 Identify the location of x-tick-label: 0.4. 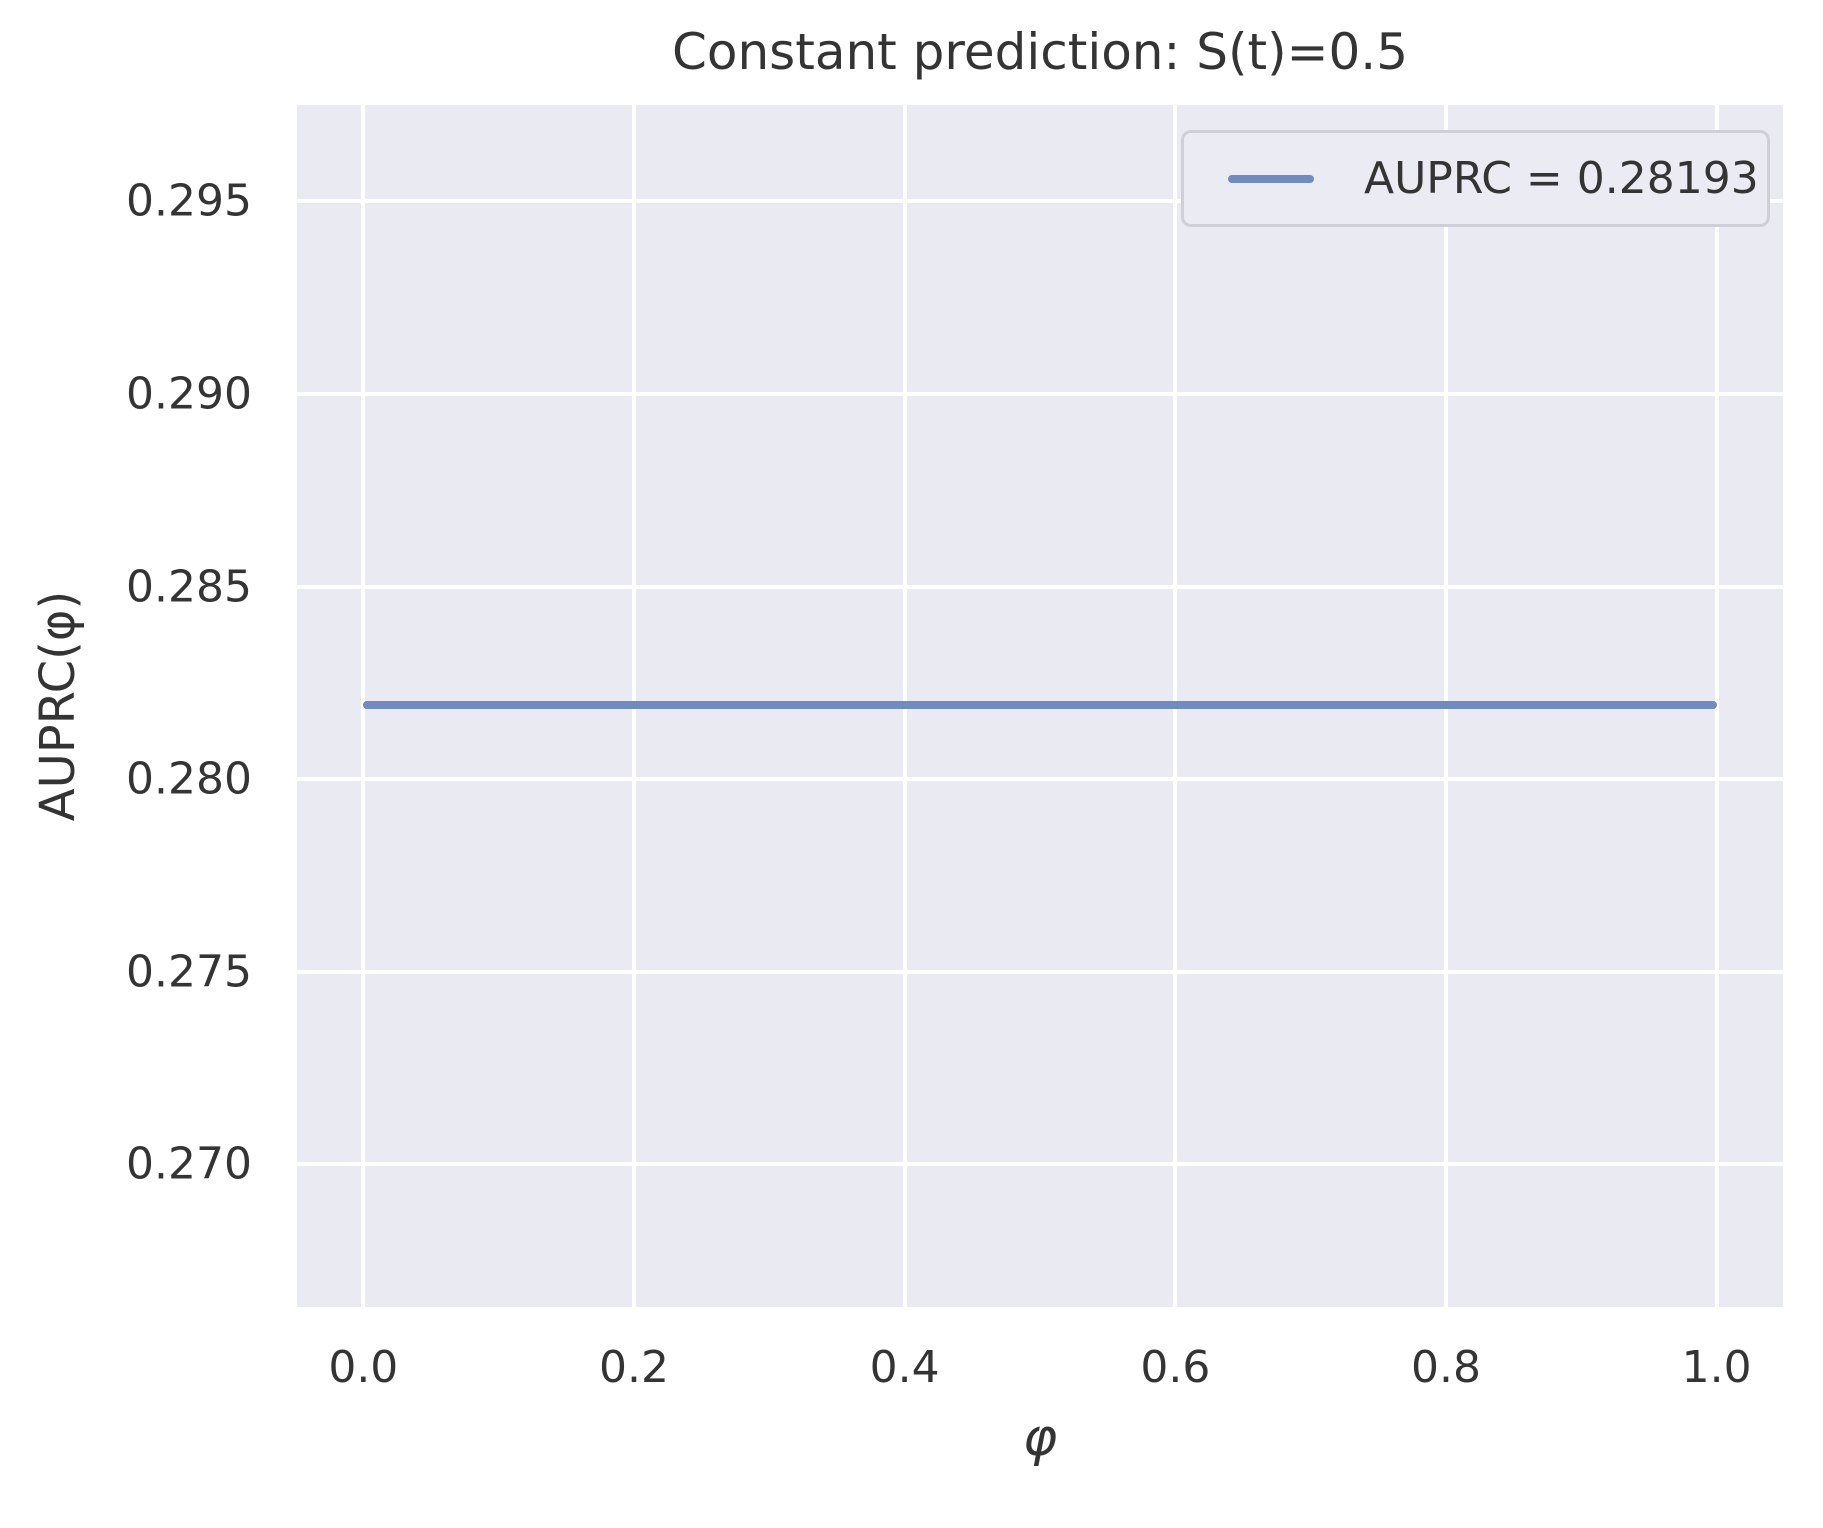
(904, 1367).